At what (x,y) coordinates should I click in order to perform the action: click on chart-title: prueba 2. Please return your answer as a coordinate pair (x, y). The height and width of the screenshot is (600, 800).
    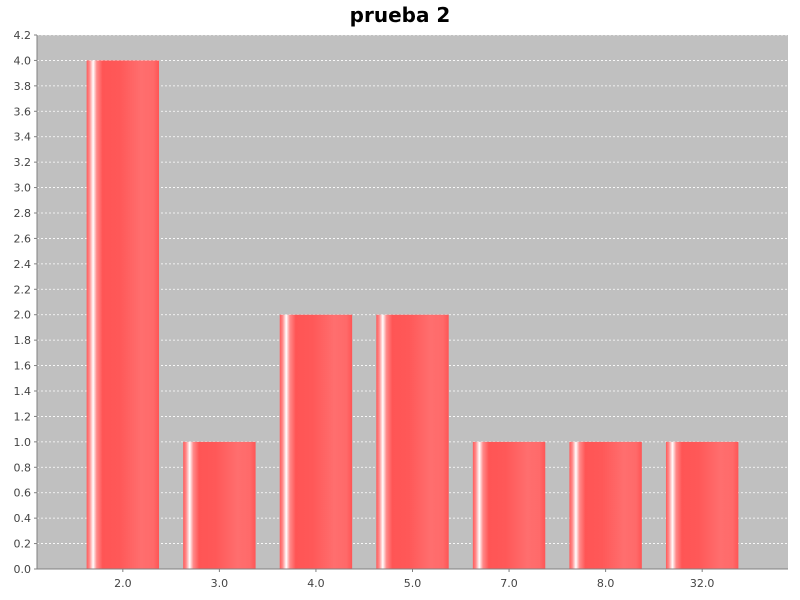
    Looking at the image, I should click on (400, 15).